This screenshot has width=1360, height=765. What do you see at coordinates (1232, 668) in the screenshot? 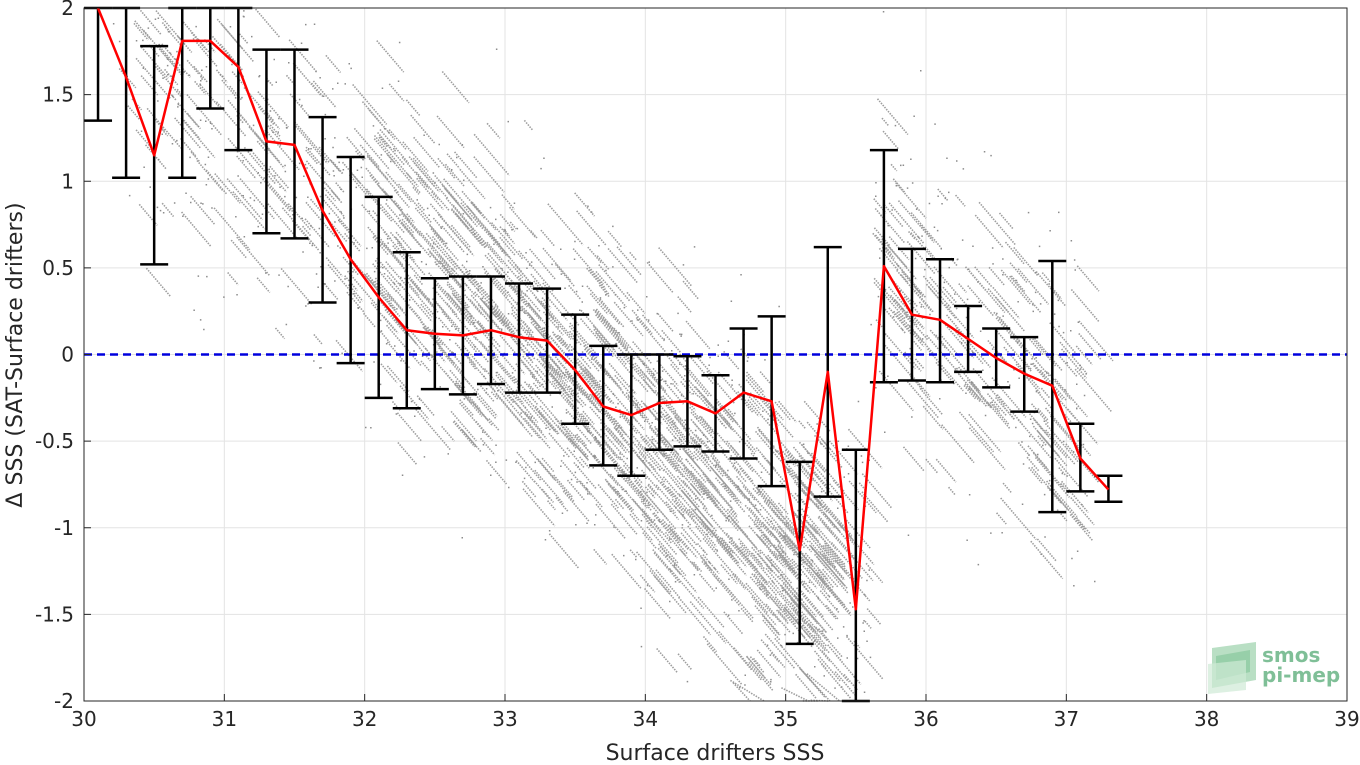
I see `logo-graphic` at bounding box center [1232, 668].